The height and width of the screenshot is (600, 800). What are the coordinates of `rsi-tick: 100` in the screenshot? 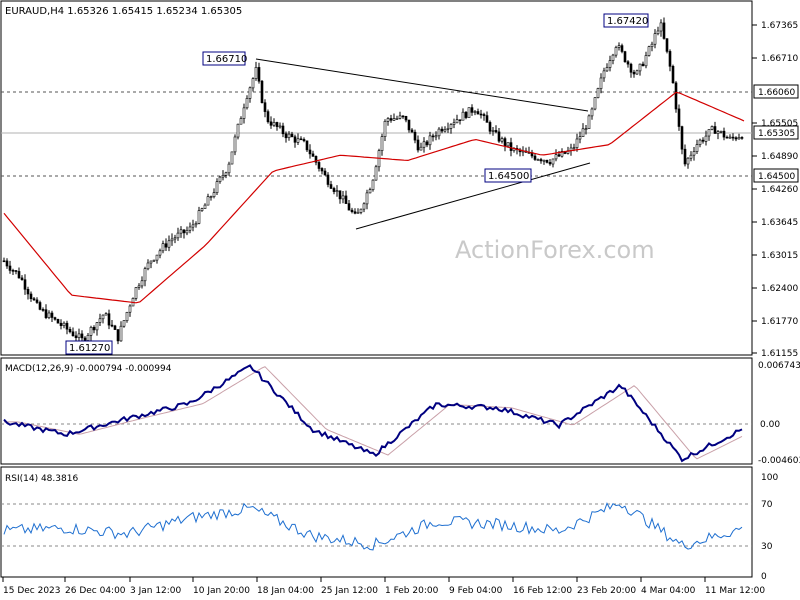 It's located at (769, 478).